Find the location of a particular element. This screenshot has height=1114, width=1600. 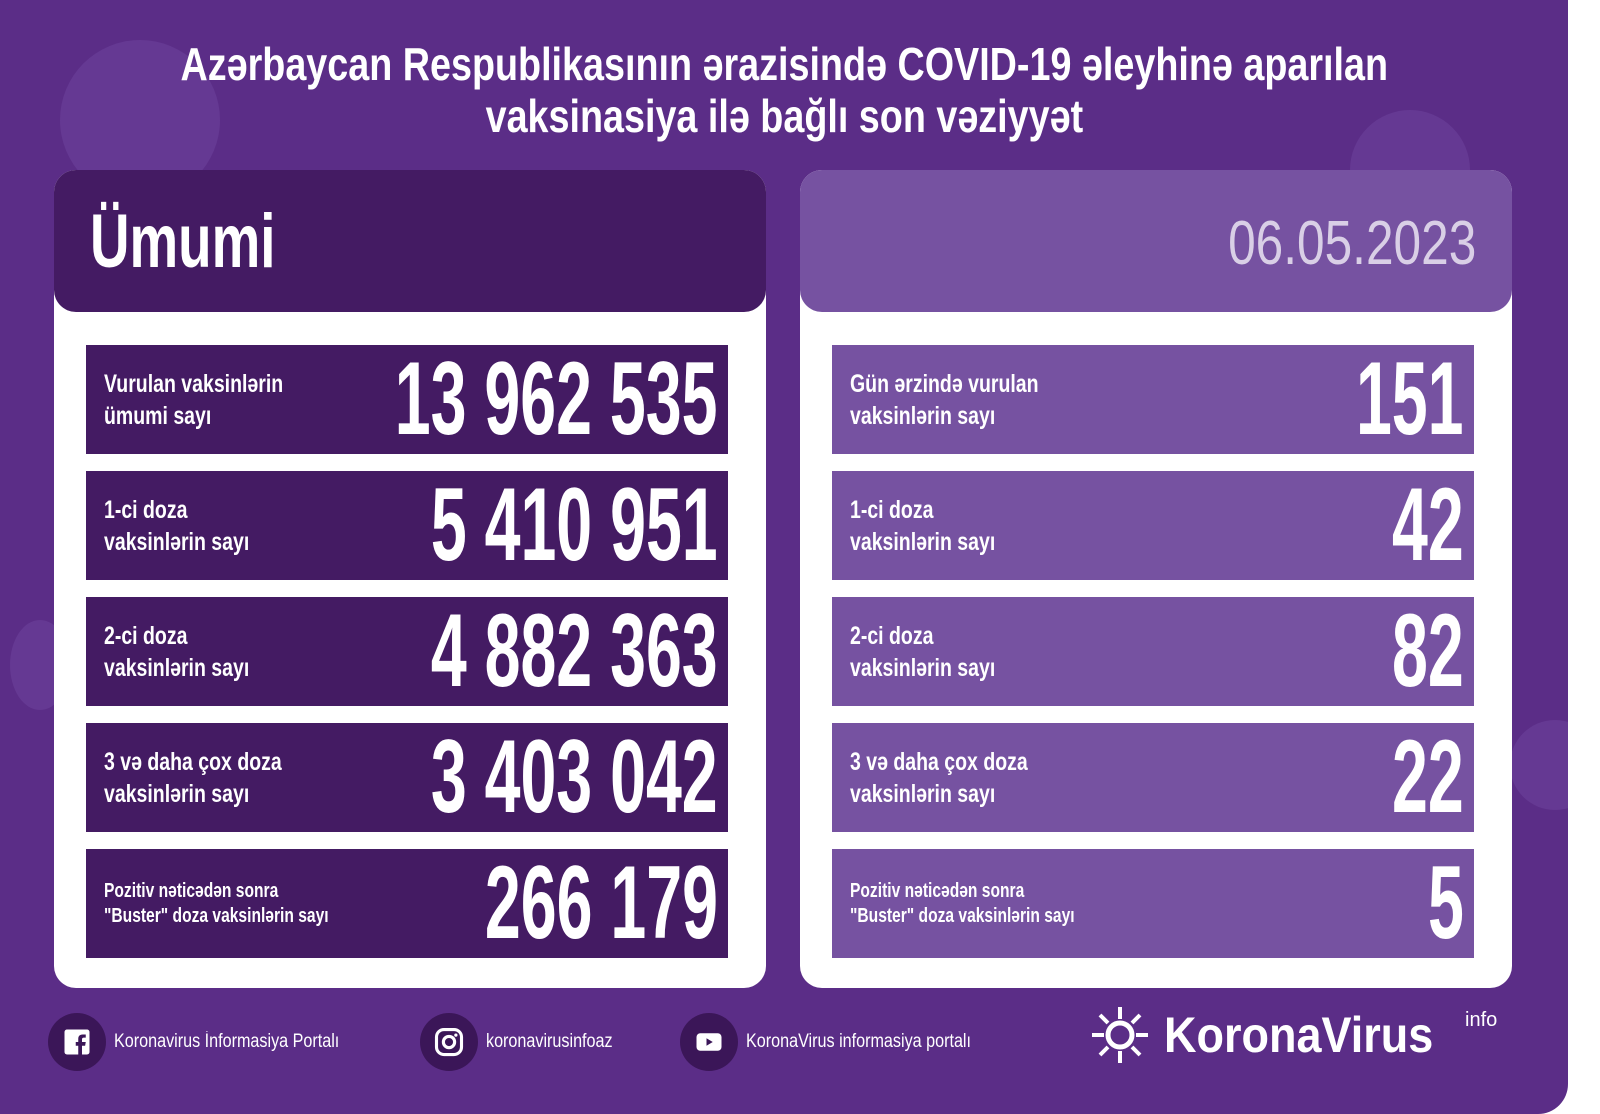

facebook-label: Koronavirus İnformasiya Portalı is located at coordinates (227, 1041).